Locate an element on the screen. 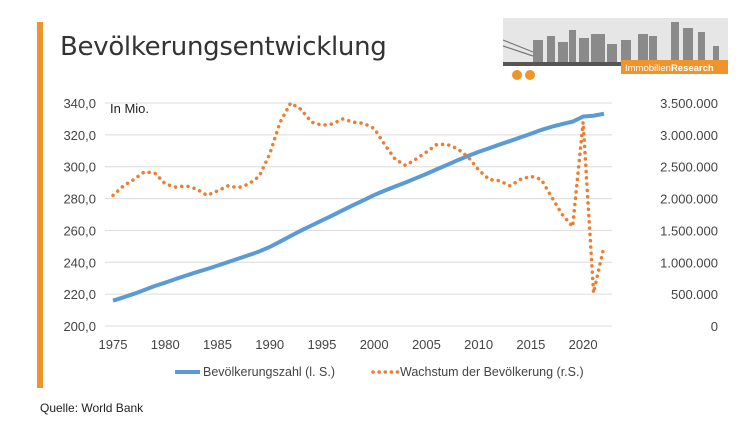  x-tick-label: 1995 is located at coordinates (321, 344).